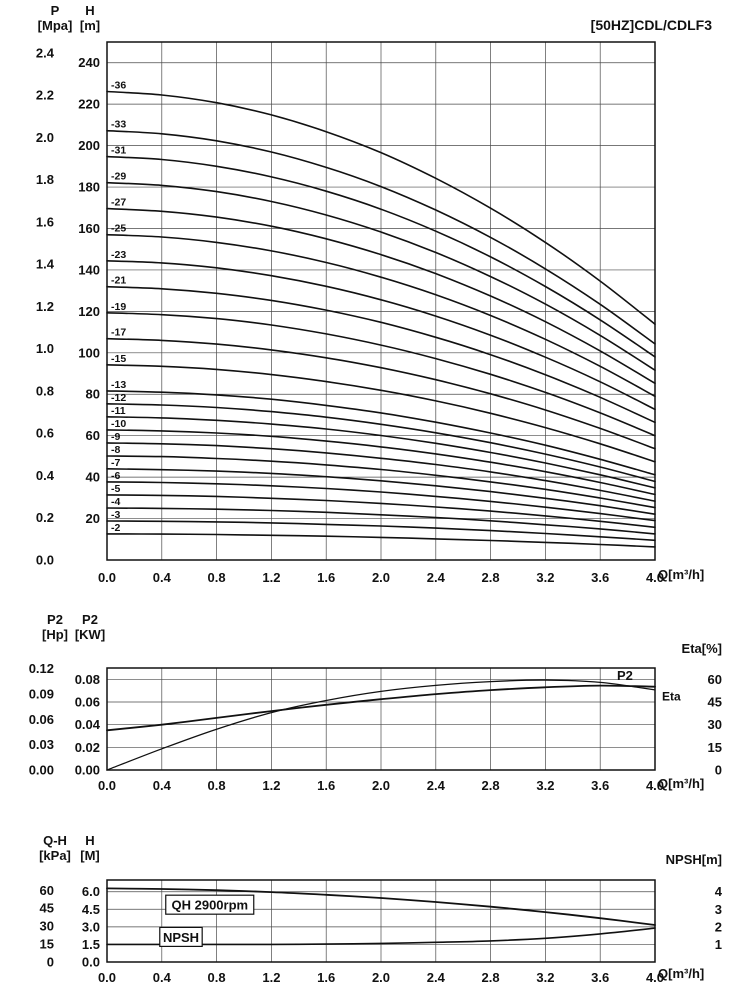 This screenshot has width=750, height=1000. Describe the element at coordinates (715, 702) in the screenshot. I see `svg-text: 45` at that location.